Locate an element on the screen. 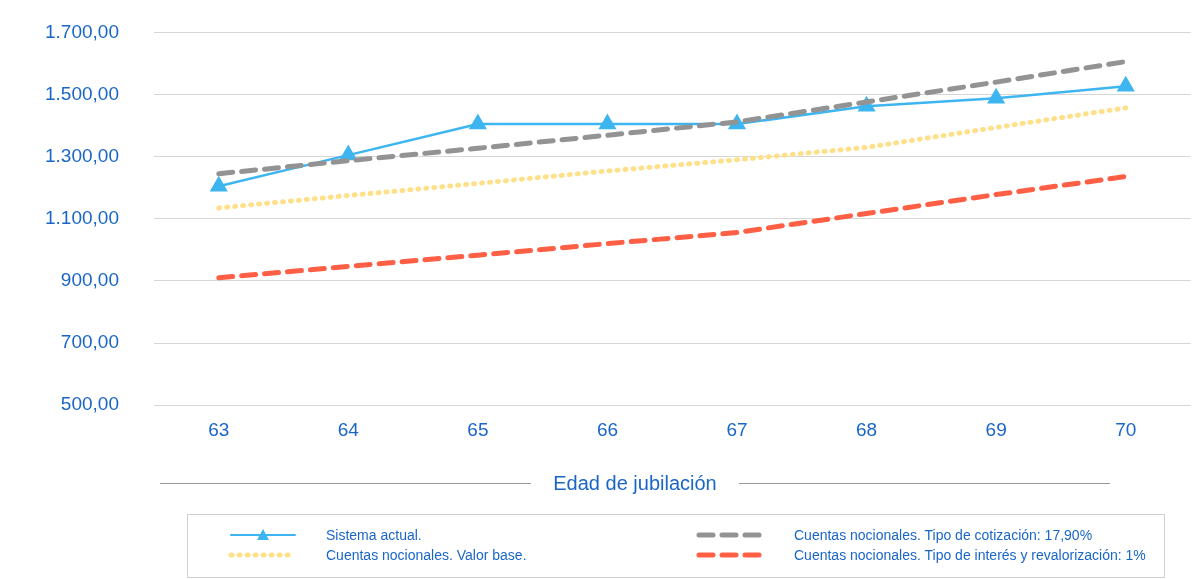 This screenshot has width=1201, height=579. legend-label: Cuentas nocionales. Tipo de cotización: 17,90% is located at coordinates (943, 535).